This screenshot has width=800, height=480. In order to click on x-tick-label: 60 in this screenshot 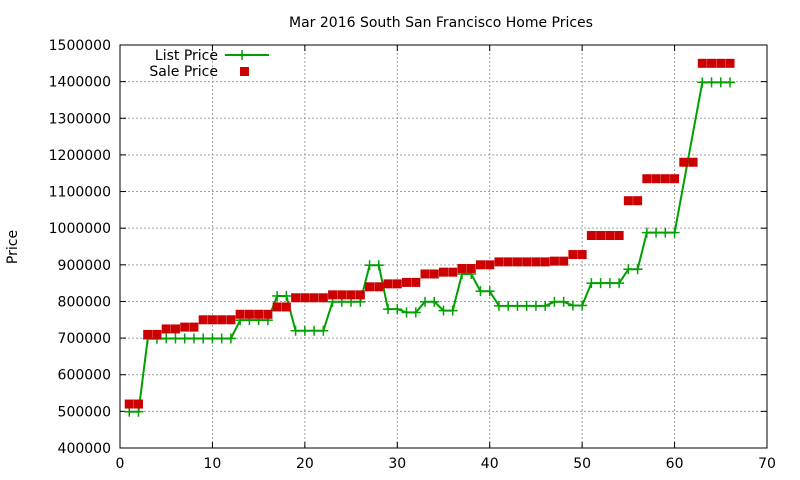, I will do `click(675, 464)`.